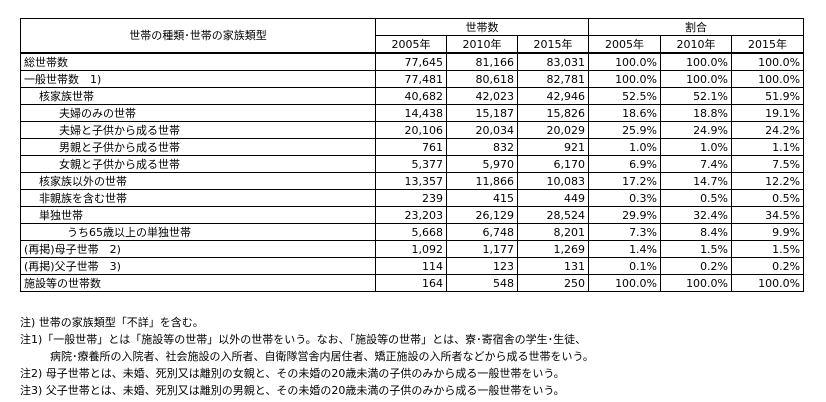 The width and height of the screenshot is (826, 402). Describe the element at coordinates (411, 44) in the screenshot. I see `year-header: 2005年` at that location.